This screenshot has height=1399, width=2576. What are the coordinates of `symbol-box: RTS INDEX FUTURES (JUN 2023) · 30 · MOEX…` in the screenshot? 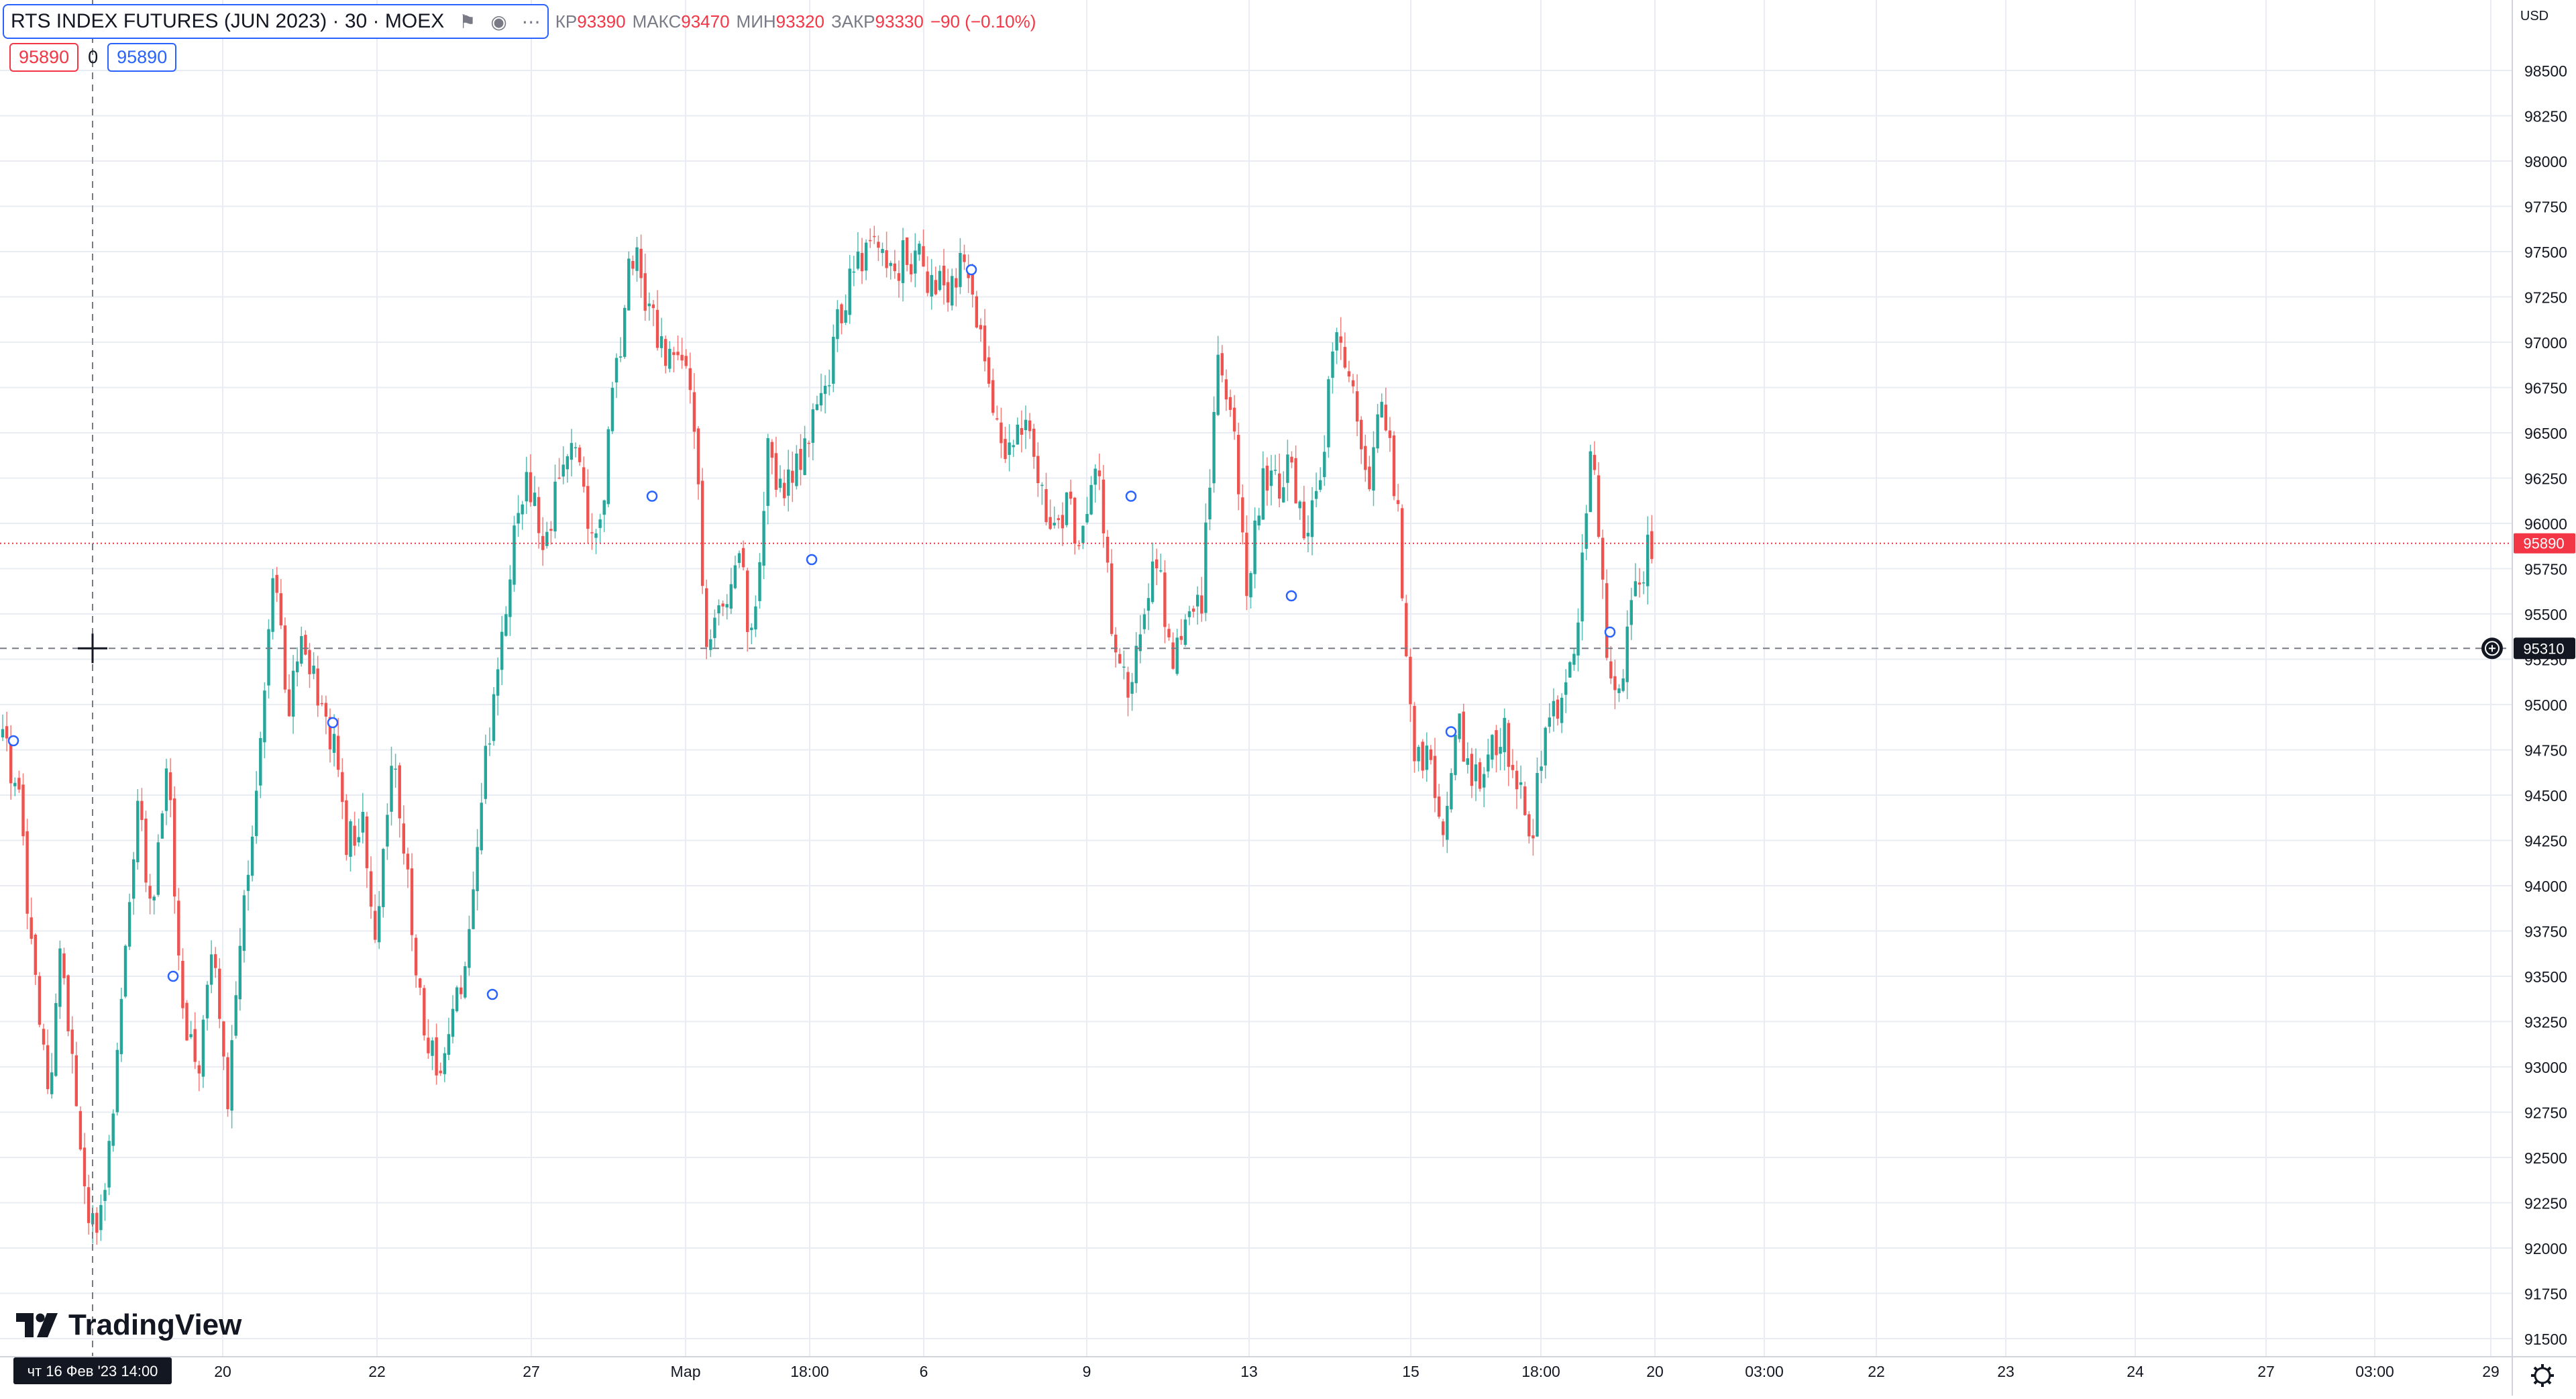 It's located at (276, 21).